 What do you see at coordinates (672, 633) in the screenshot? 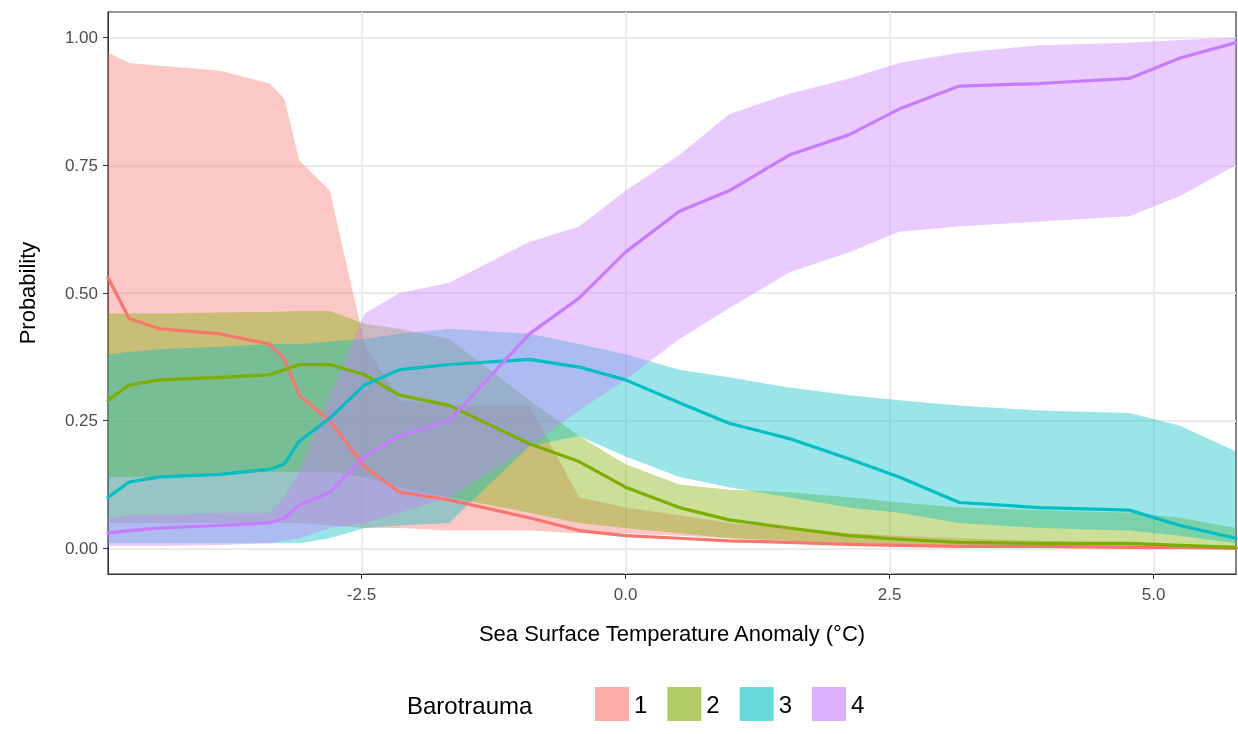
I see `x-axis-title: Sea Surface Temperature Anomaly (°C)` at bounding box center [672, 633].